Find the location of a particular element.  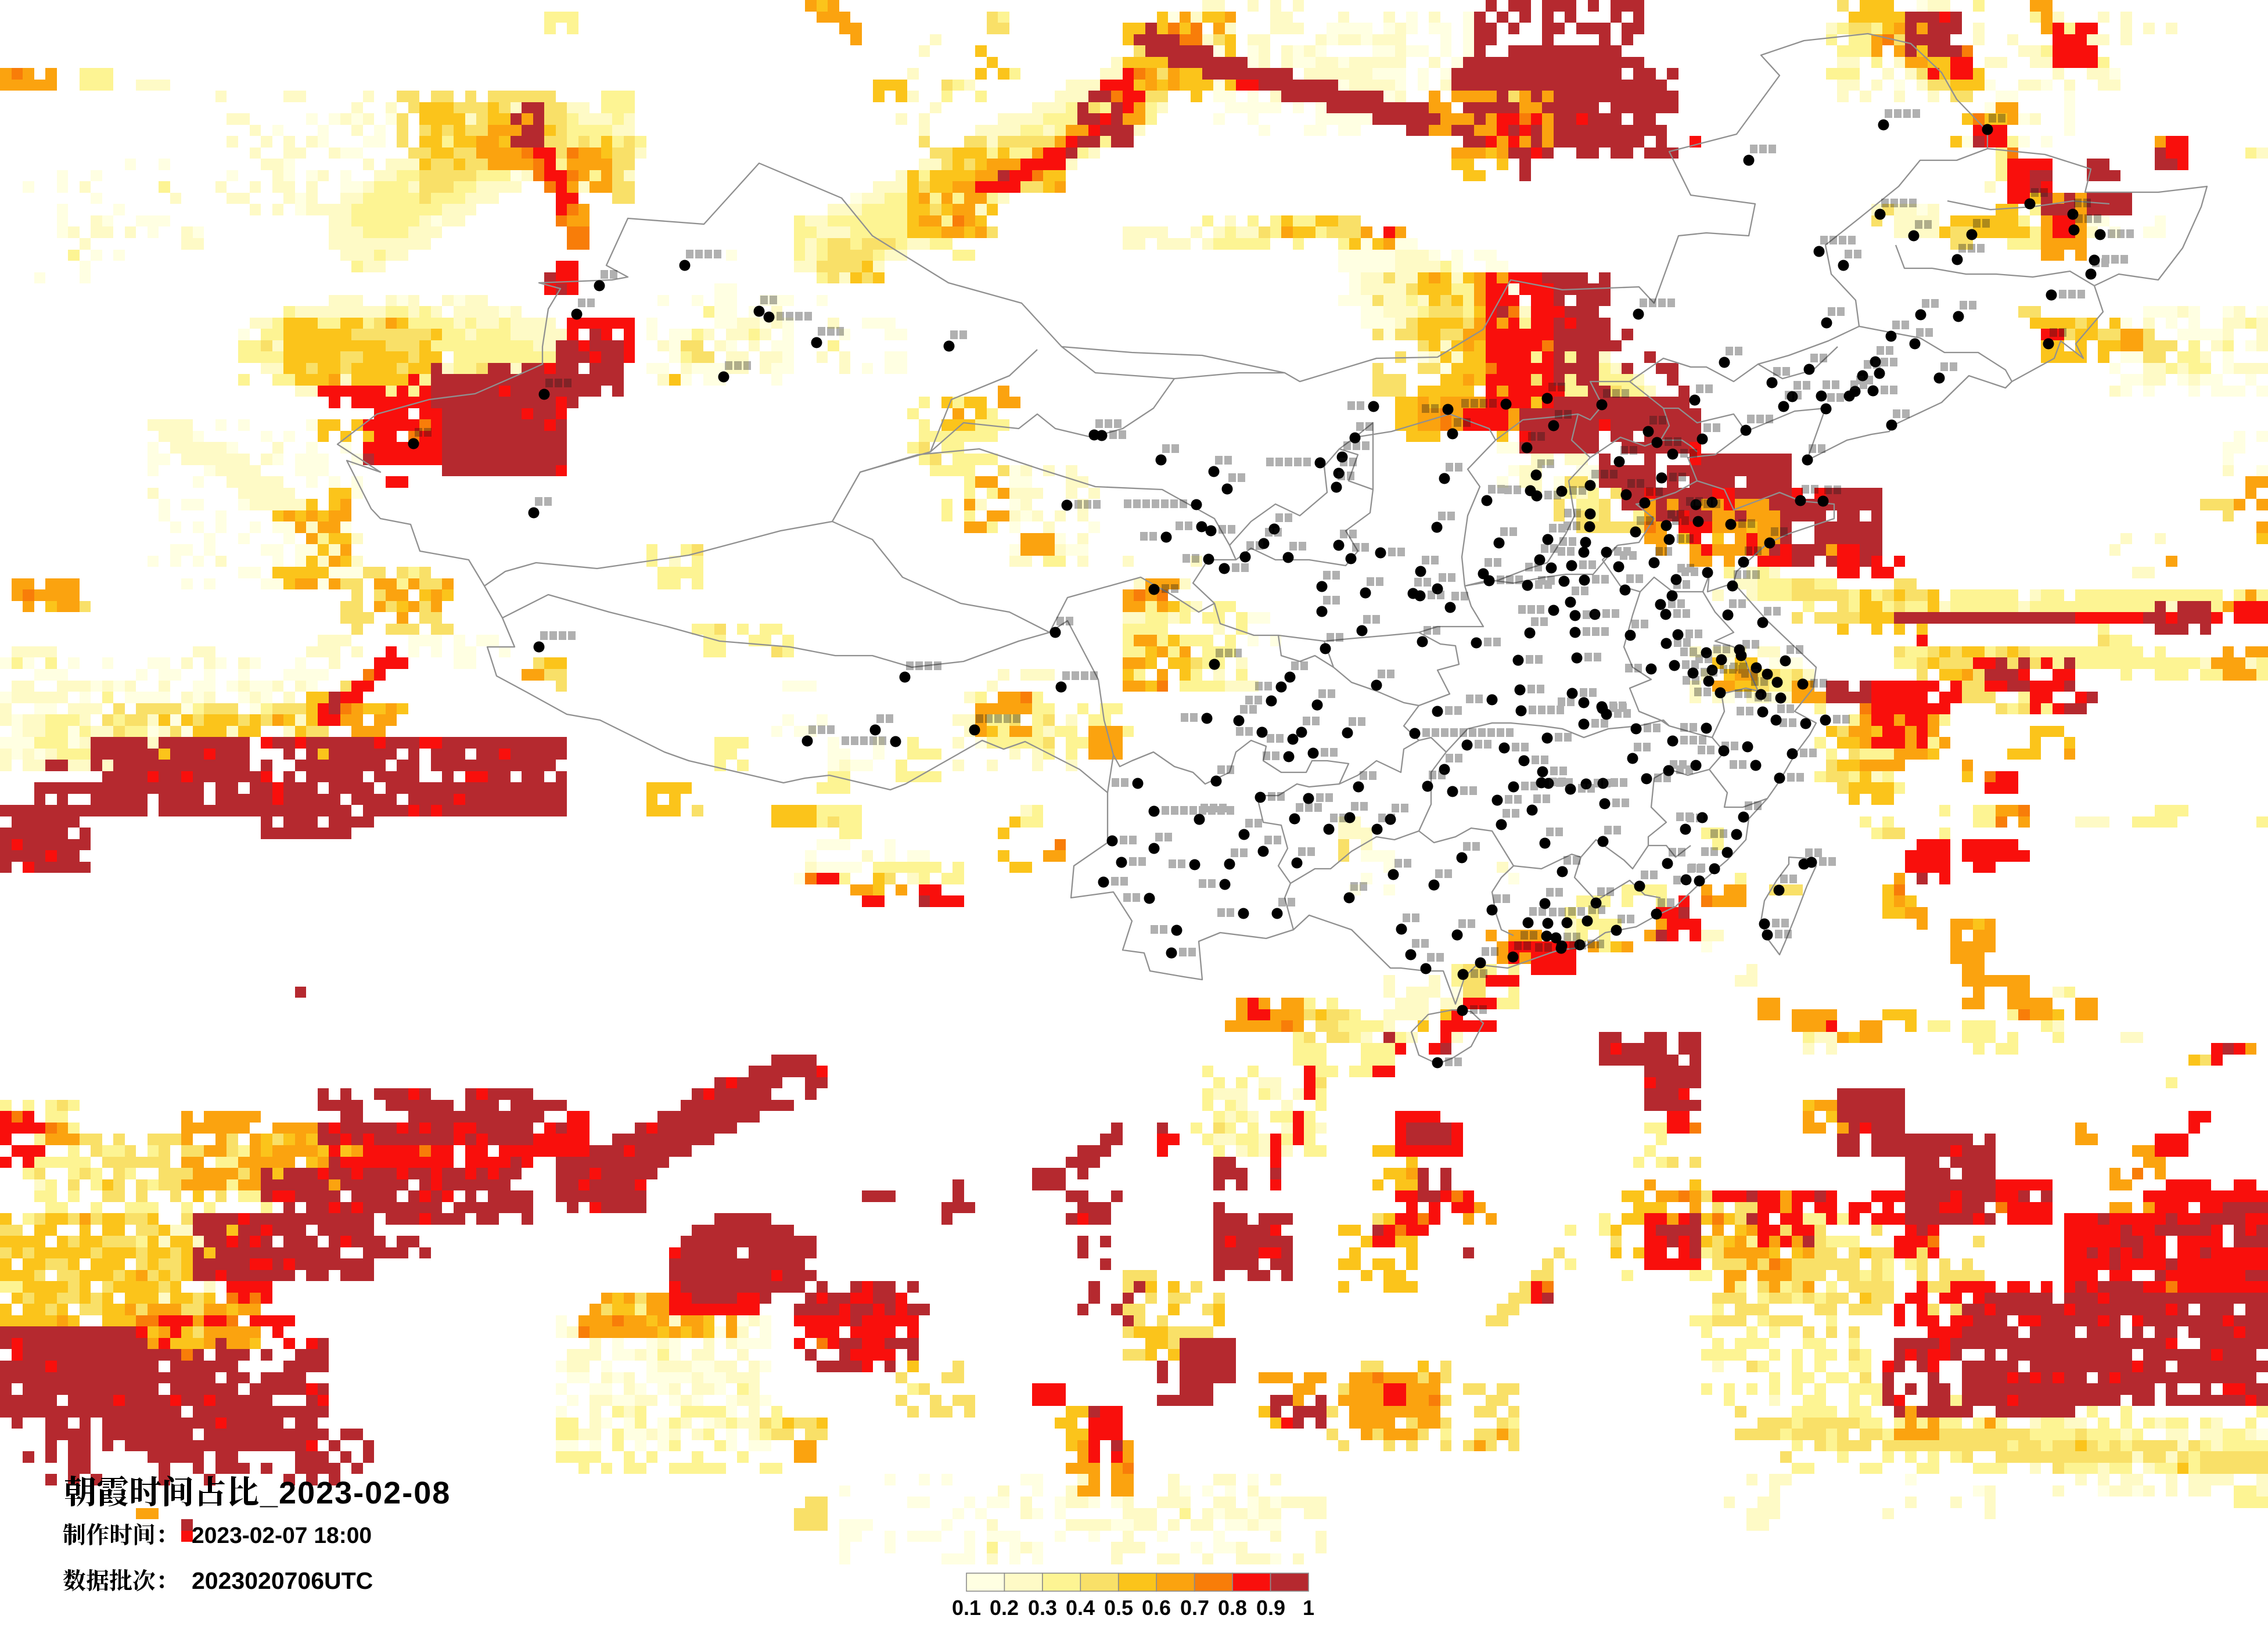

svg-text: 2023-02-07 18:00 is located at coordinates (282, 1535).